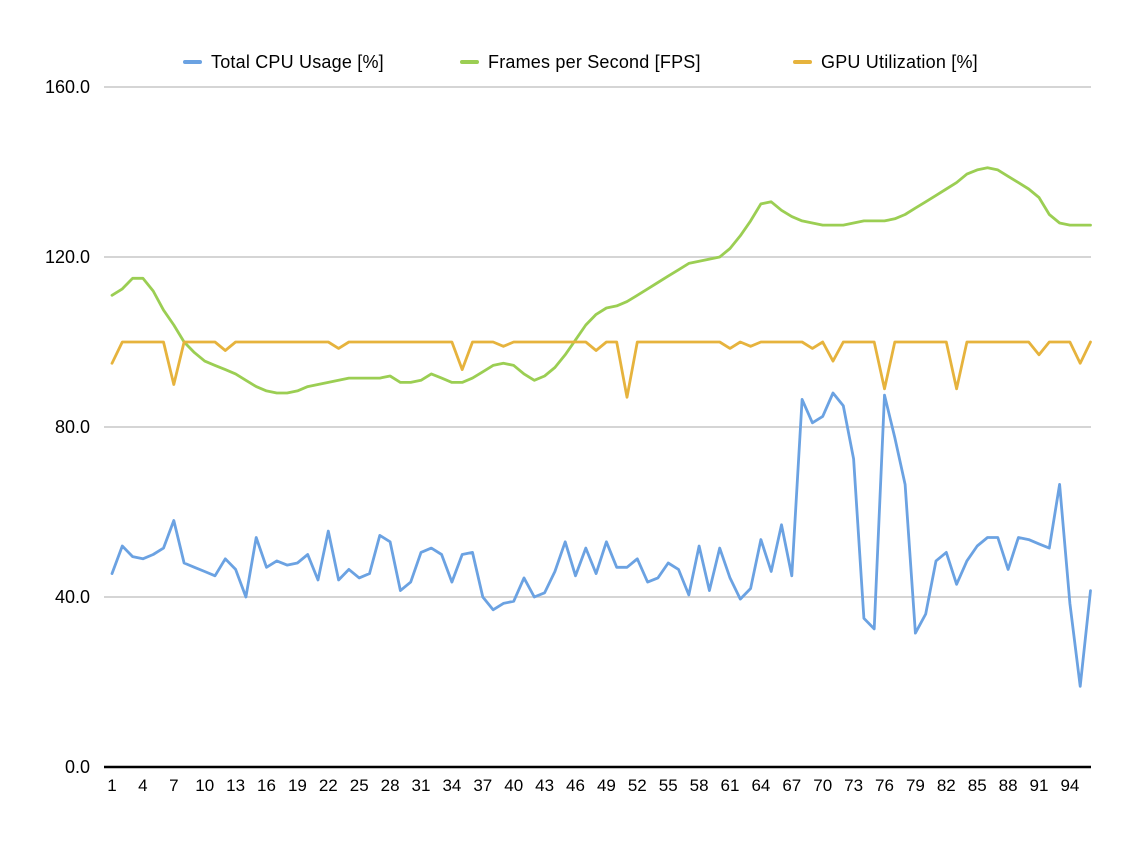 The width and height of the screenshot is (1147, 850). I want to click on x-tick-label: 13, so click(235, 785).